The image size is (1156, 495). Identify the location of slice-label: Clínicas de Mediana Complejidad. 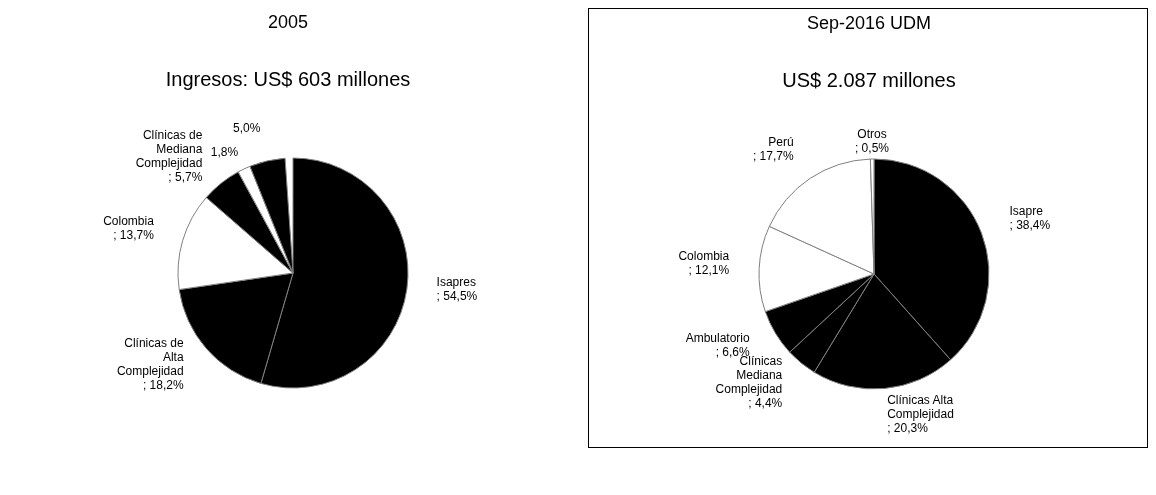
(169, 148).